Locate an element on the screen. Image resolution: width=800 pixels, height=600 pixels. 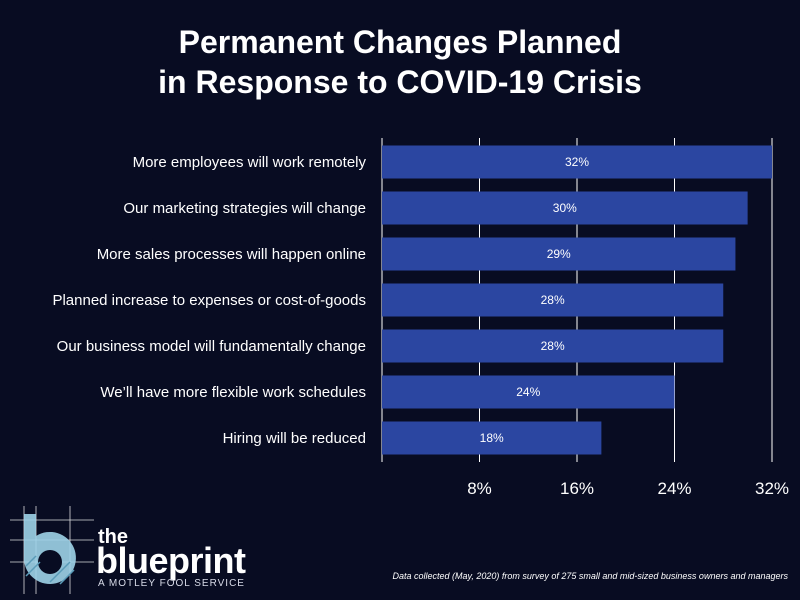
category-label: Our marketing strategies will change is located at coordinates (244, 208).